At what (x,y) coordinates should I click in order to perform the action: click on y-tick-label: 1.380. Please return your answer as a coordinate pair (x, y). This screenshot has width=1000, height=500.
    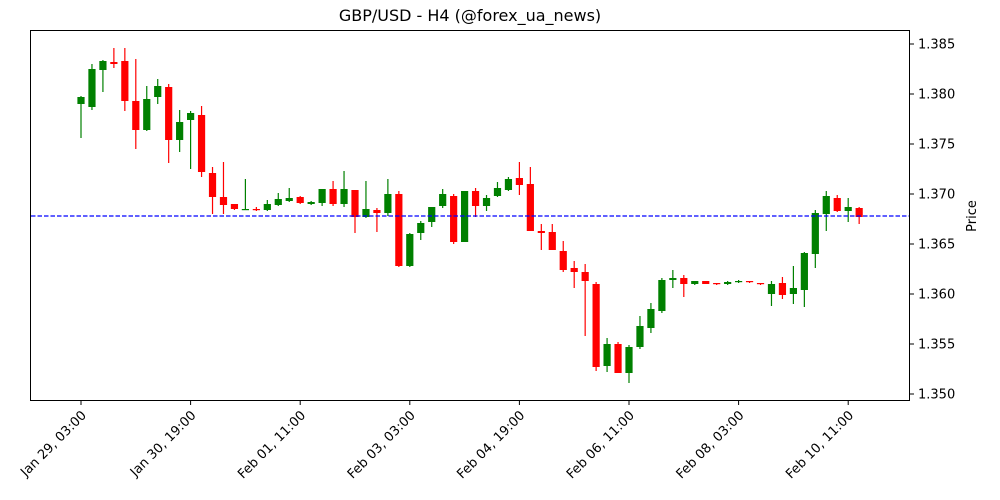
    Looking at the image, I should click on (936, 95).